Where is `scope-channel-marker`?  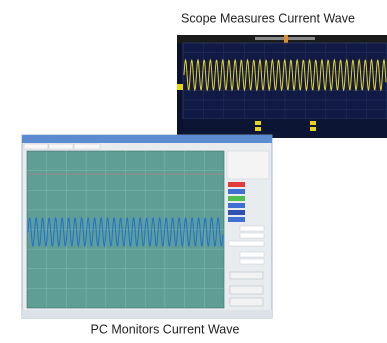 scope-channel-marker is located at coordinates (180, 87).